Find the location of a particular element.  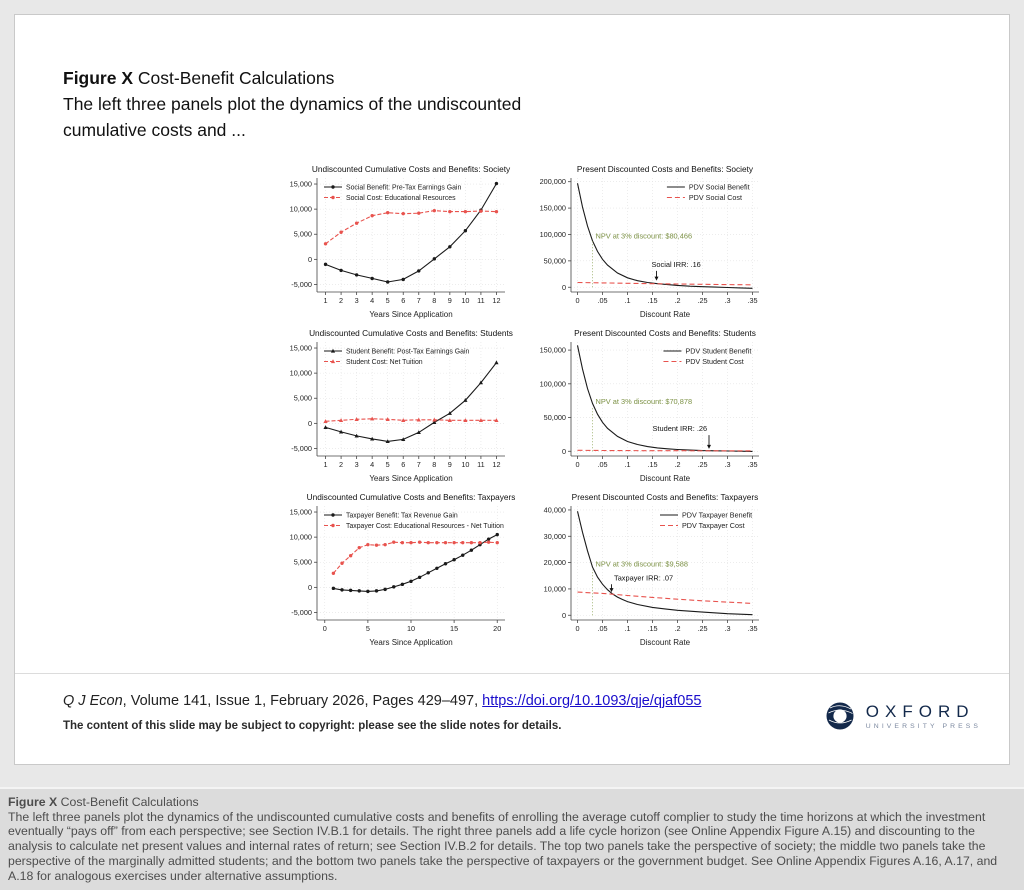

doi-link: https://doi.org/10.1093/qje/qjaf055 is located at coordinates (592, 701).